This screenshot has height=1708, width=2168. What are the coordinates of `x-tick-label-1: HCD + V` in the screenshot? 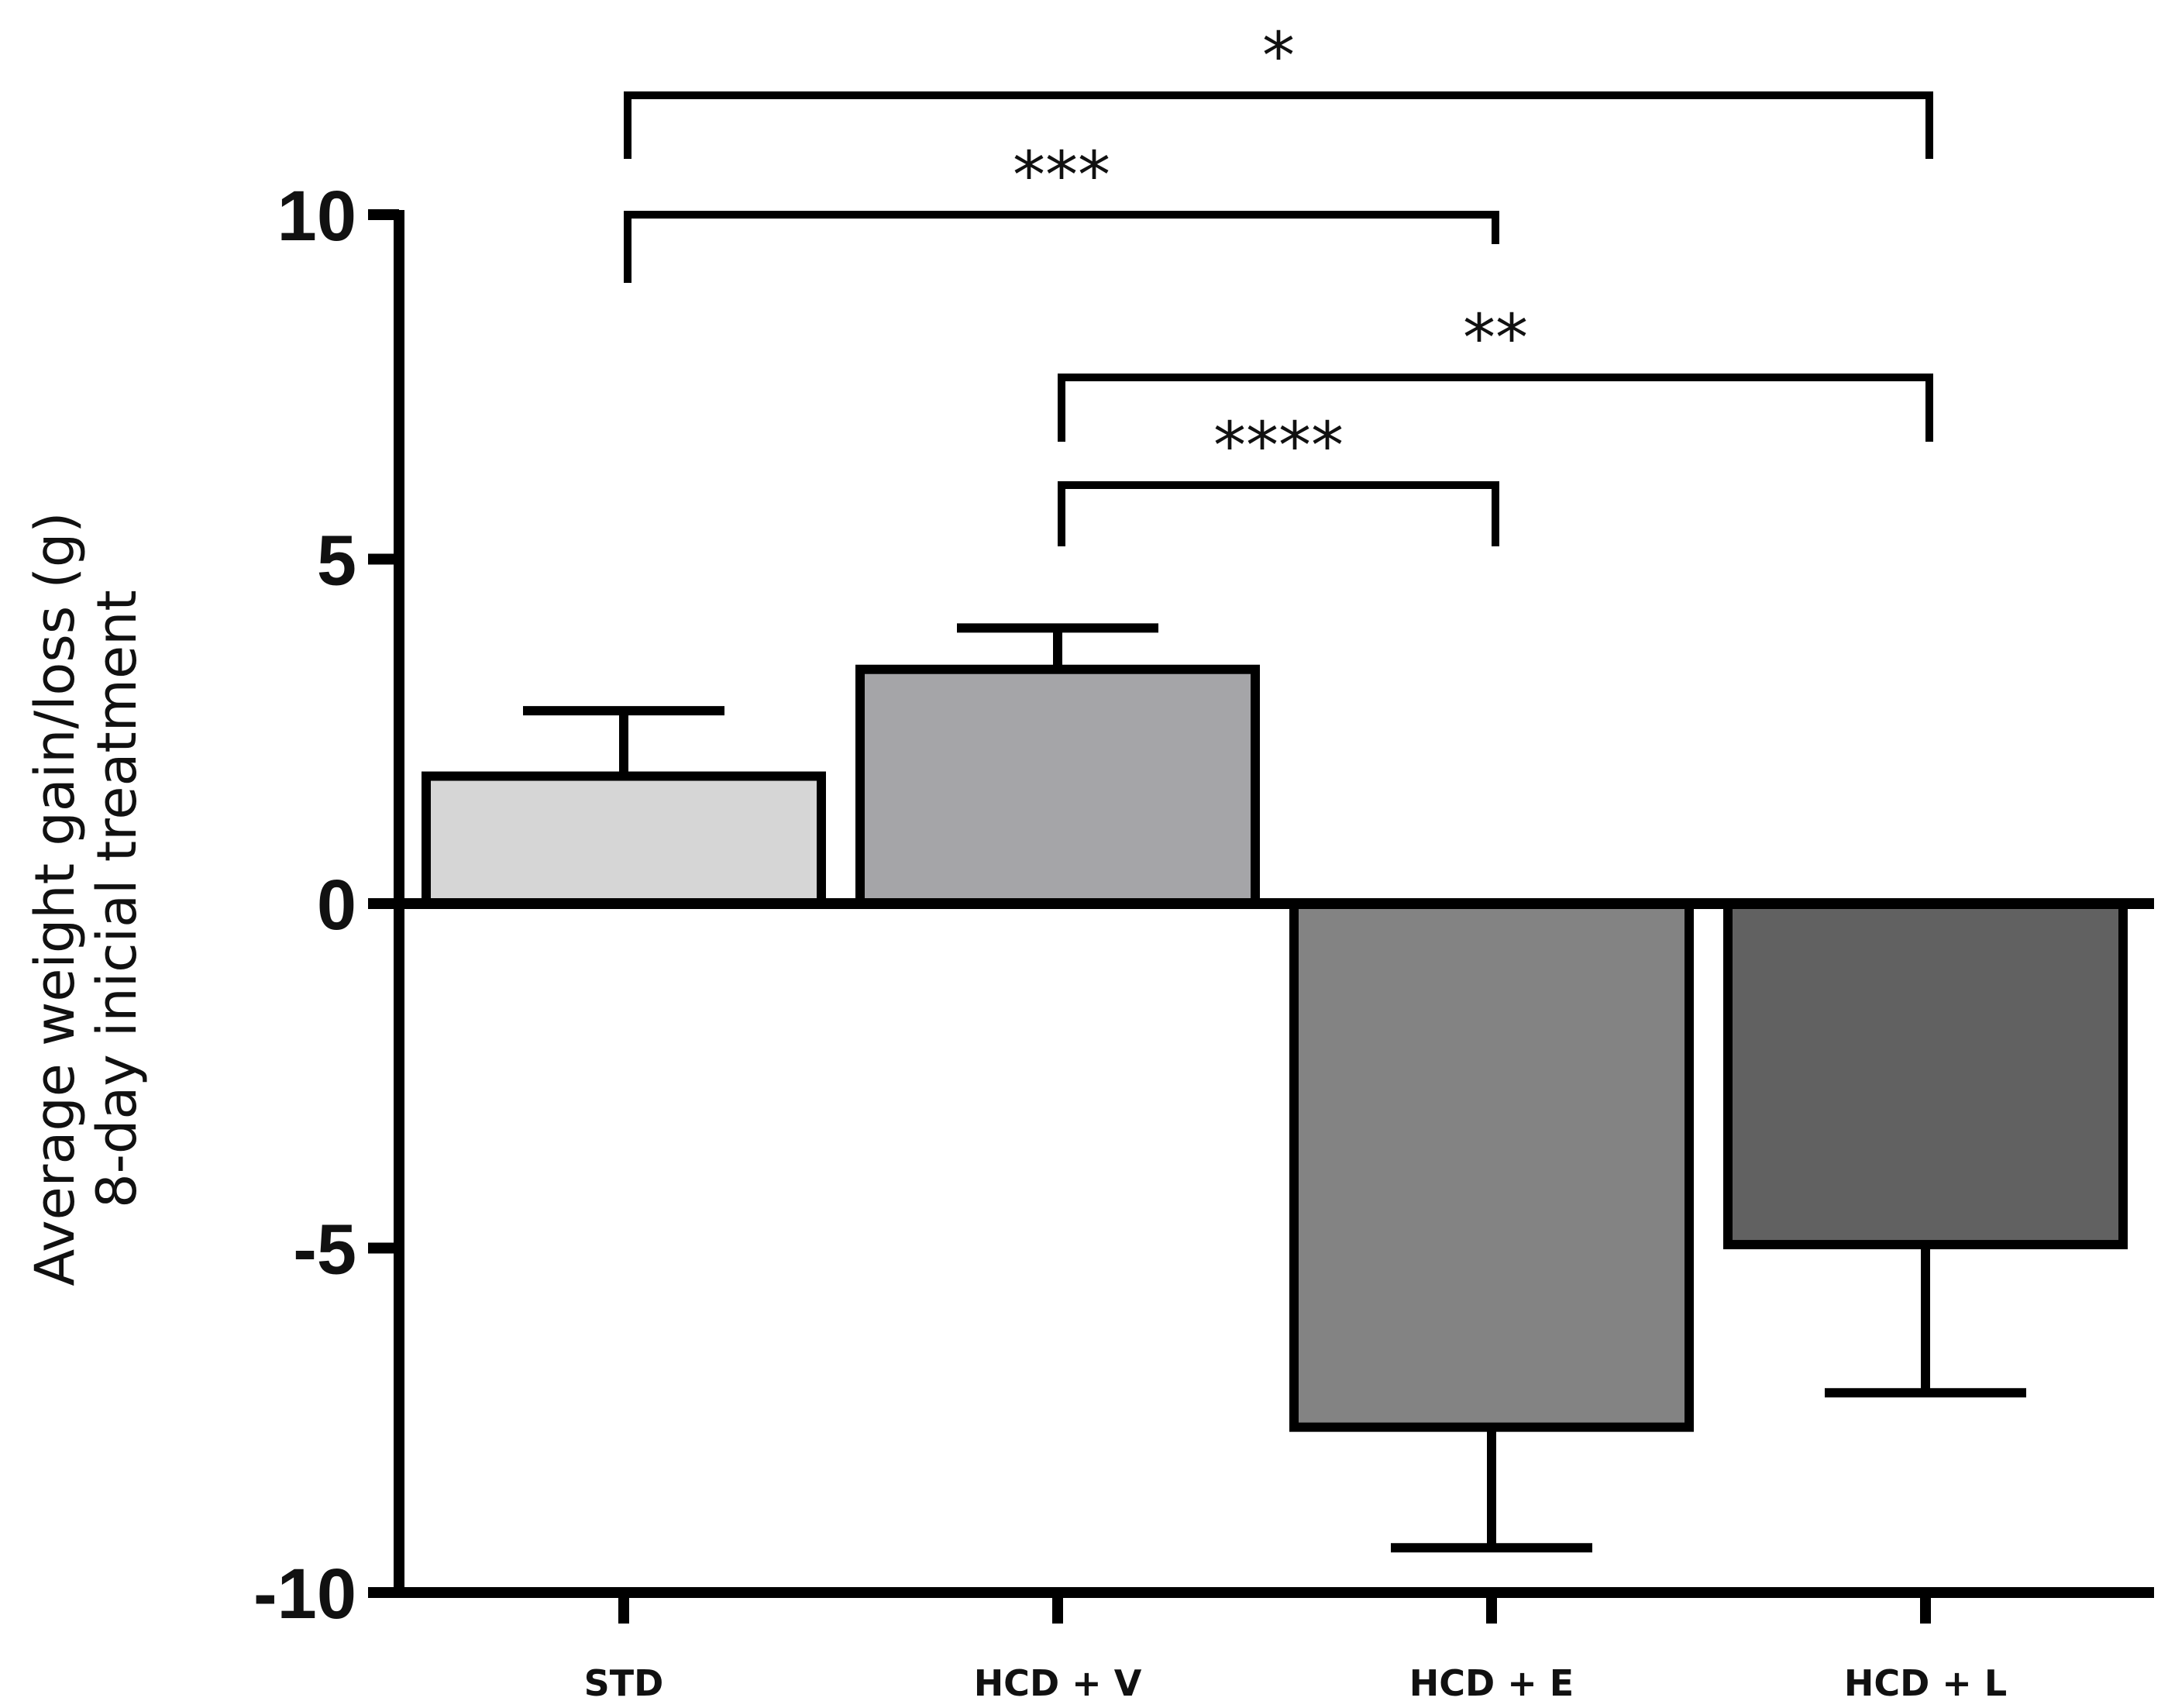 It's located at (1058, 1683).